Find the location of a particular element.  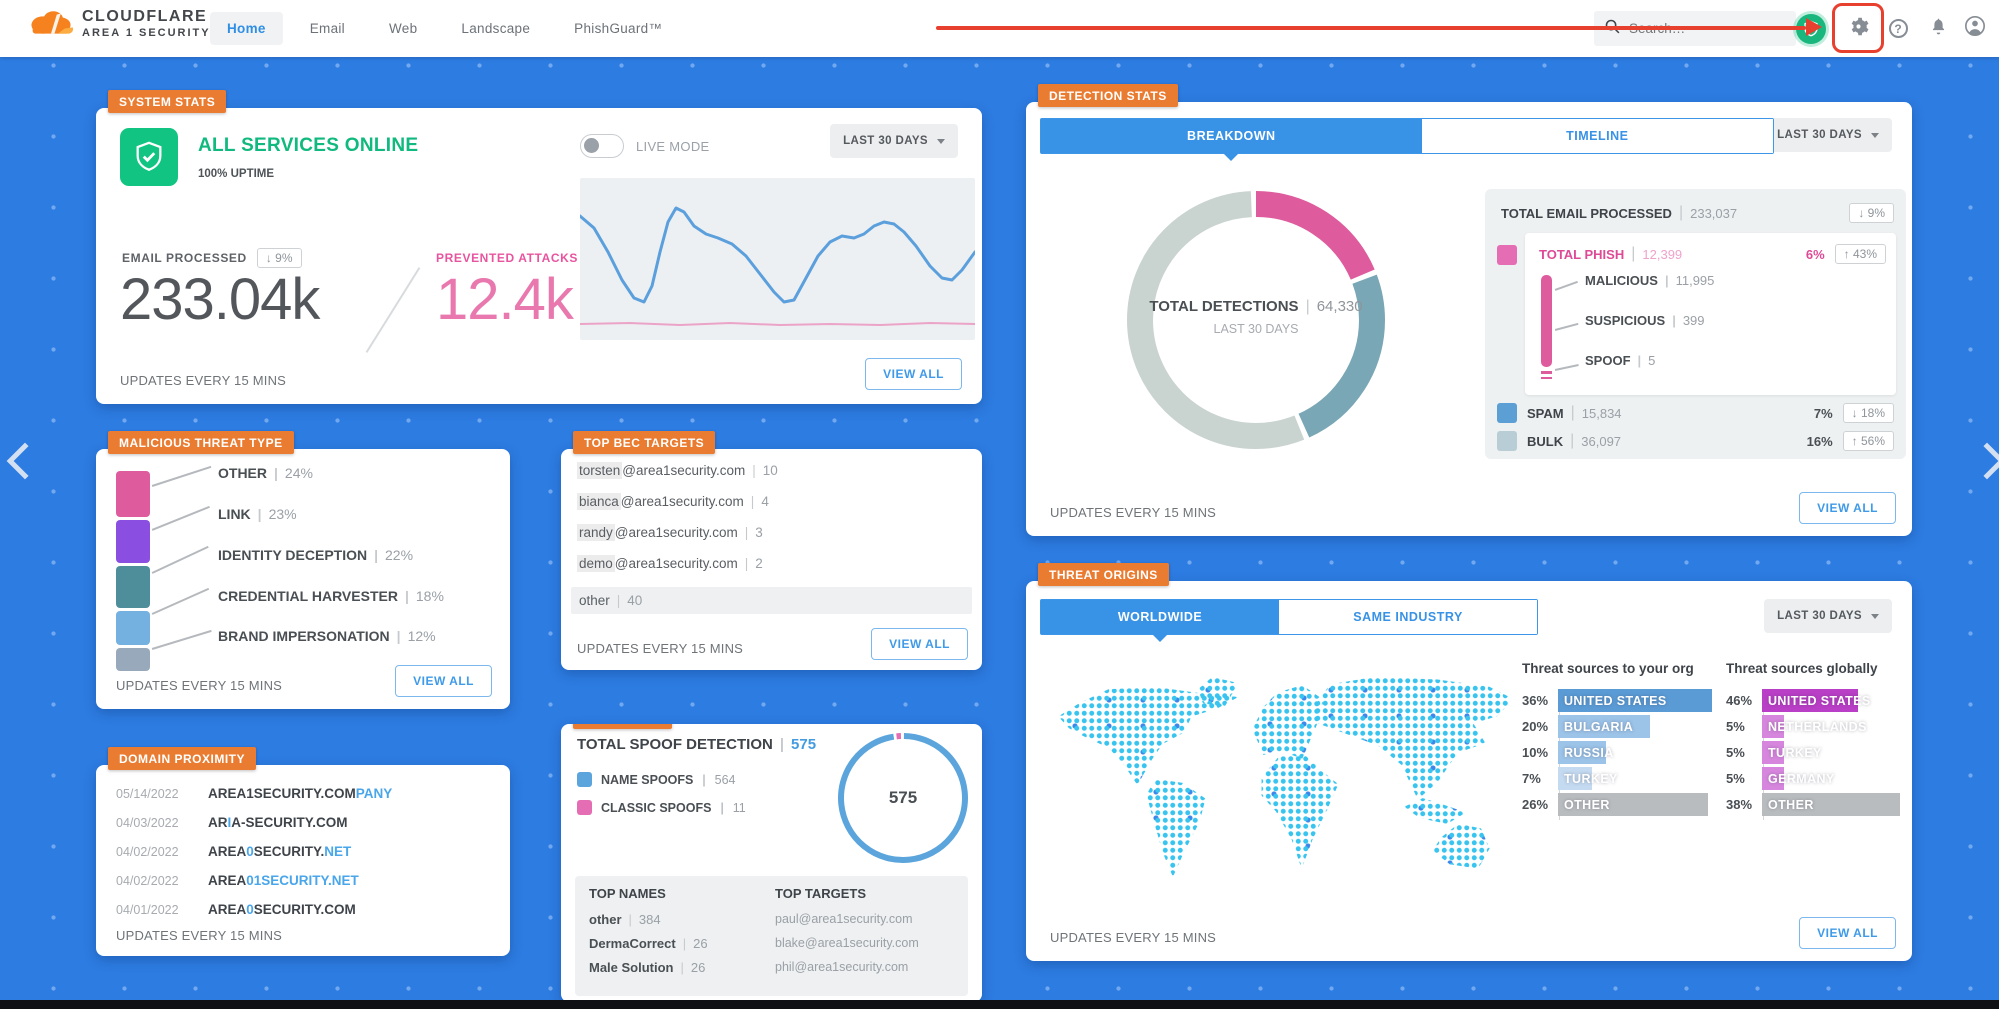

nav-item-landscape: Landscape is located at coordinates (496, 28).